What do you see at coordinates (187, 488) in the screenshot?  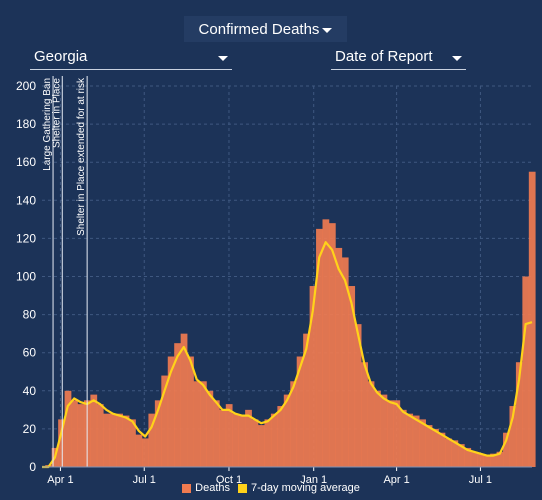 I see `legend-swatch-deaths` at bounding box center [187, 488].